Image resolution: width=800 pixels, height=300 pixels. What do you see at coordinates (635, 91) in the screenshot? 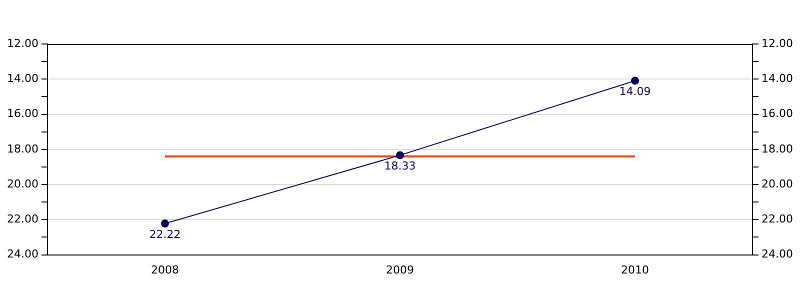
I see `data-label: 14.09` at bounding box center [635, 91].